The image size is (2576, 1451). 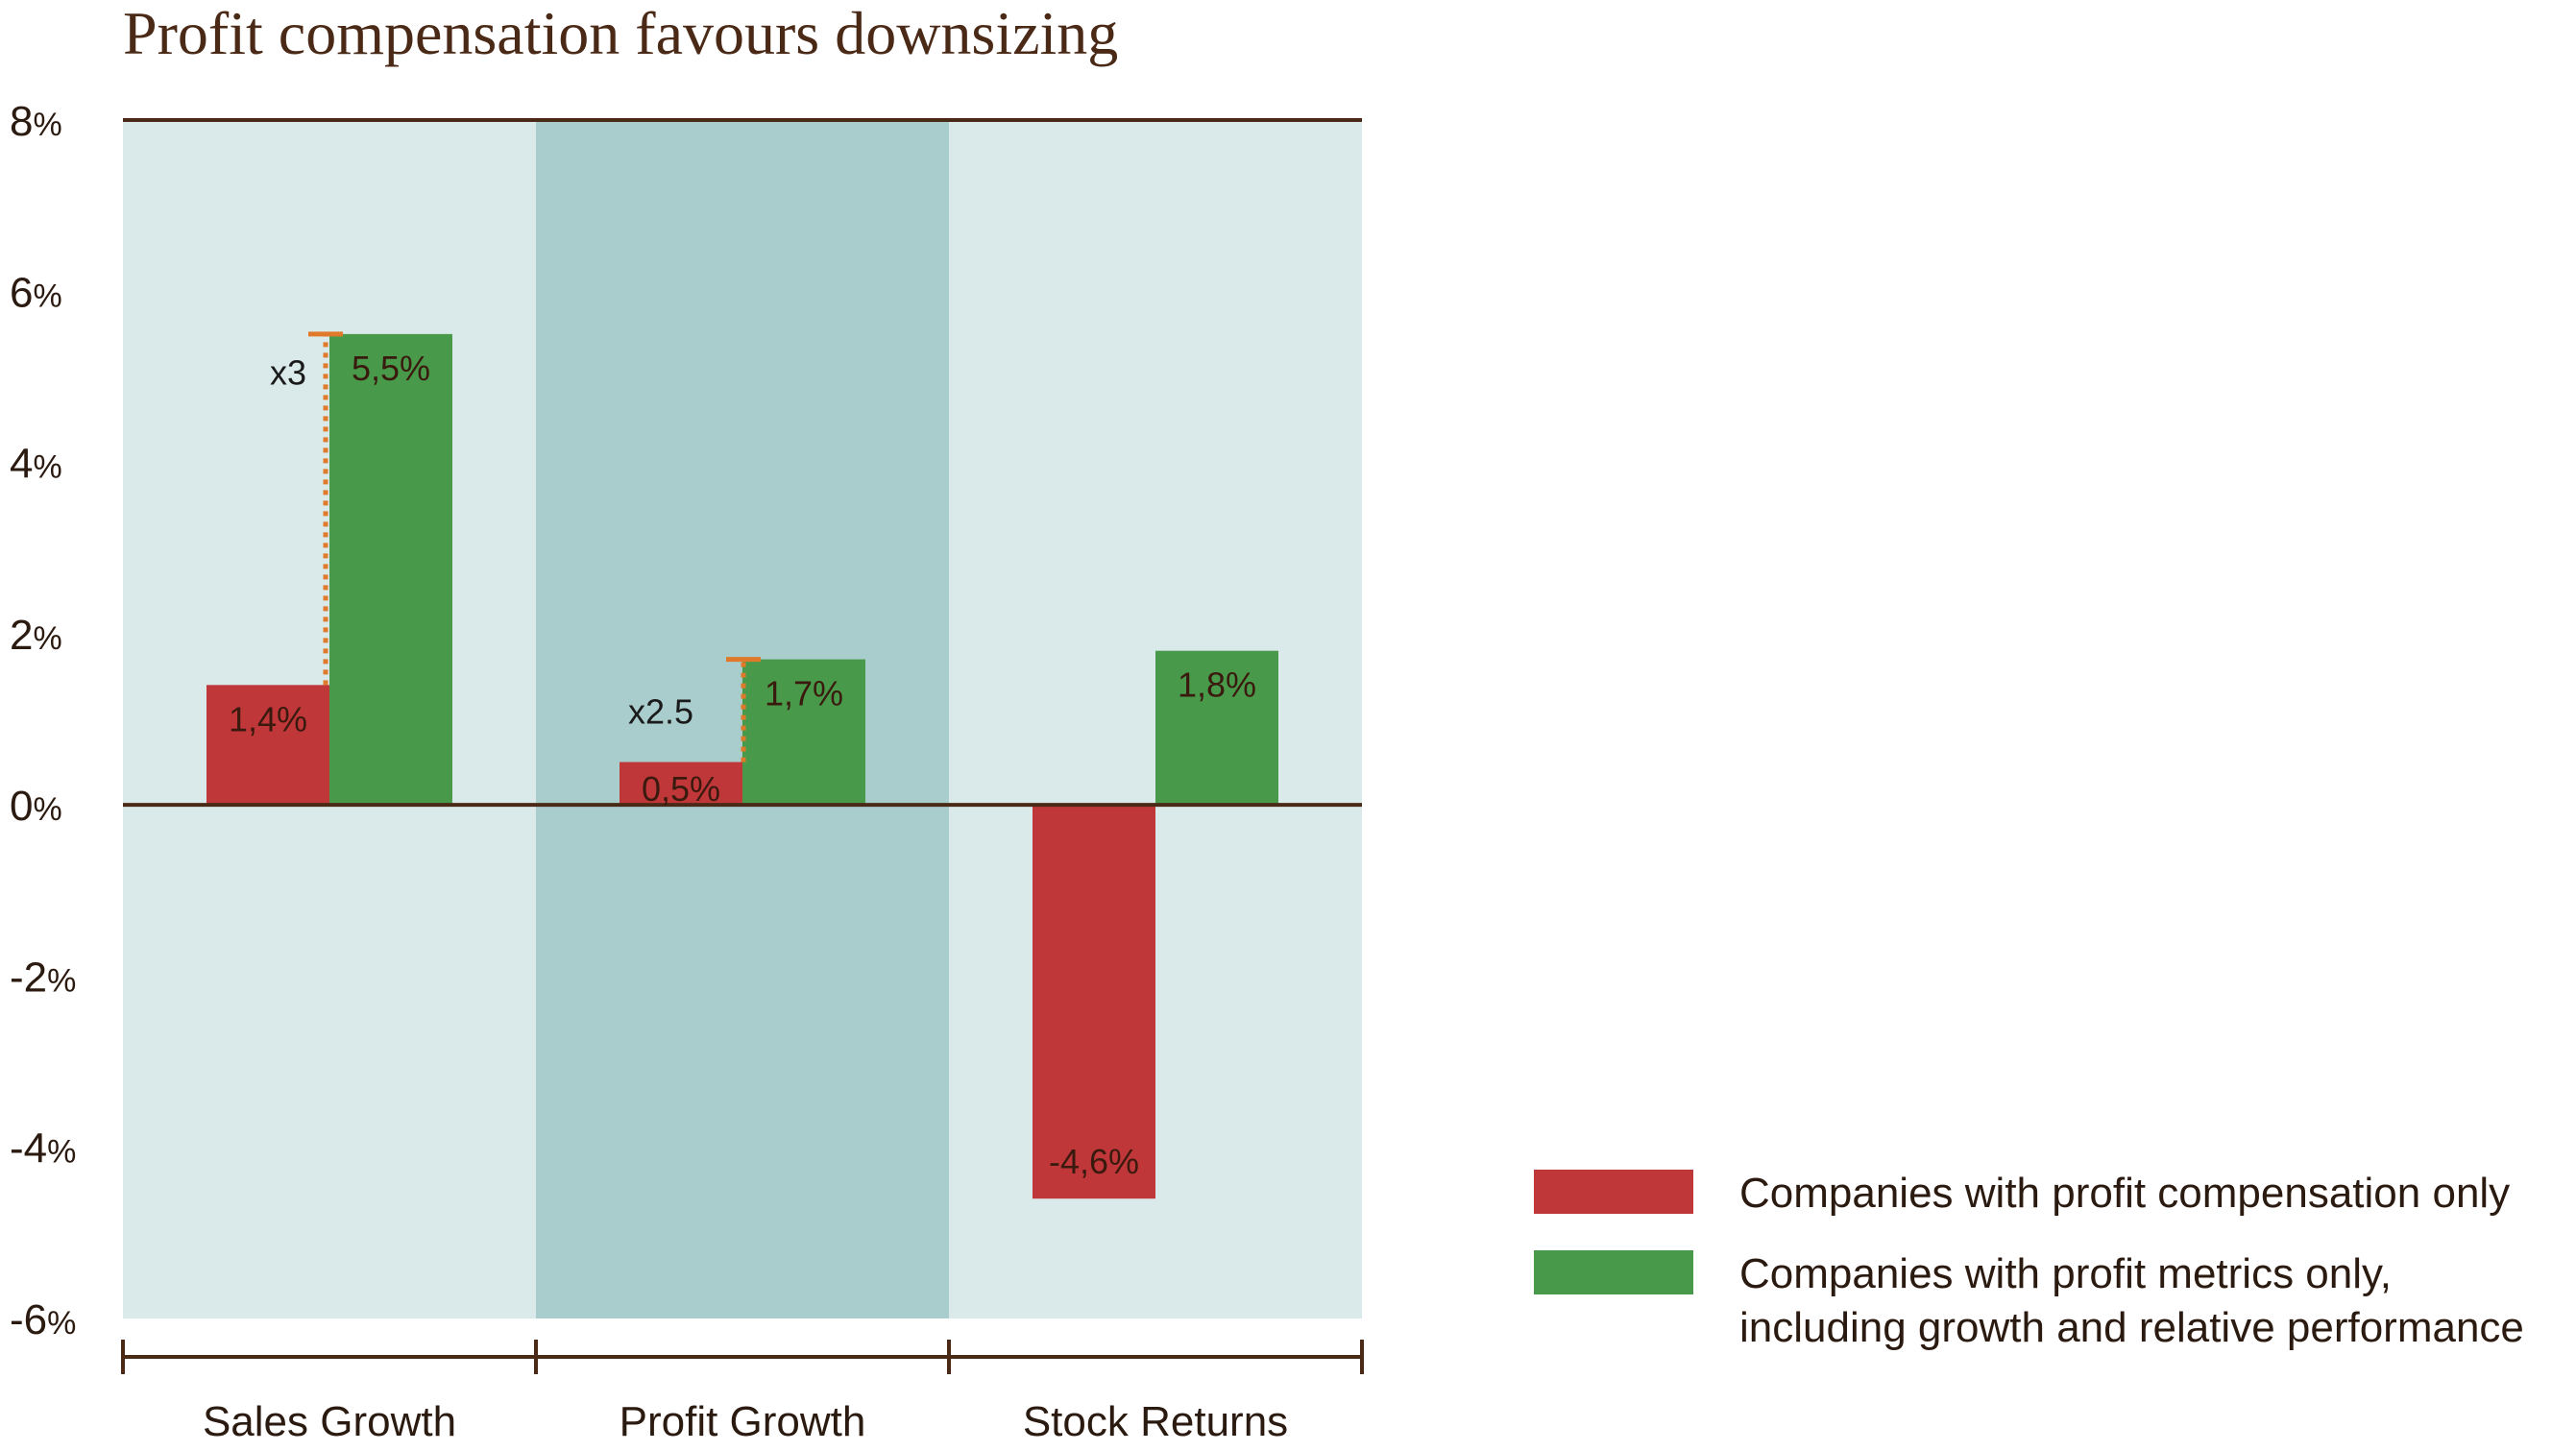 What do you see at coordinates (329, 1421) in the screenshot?
I see `x-category-label: Sales Growth` at bounding box center [329, 1421].